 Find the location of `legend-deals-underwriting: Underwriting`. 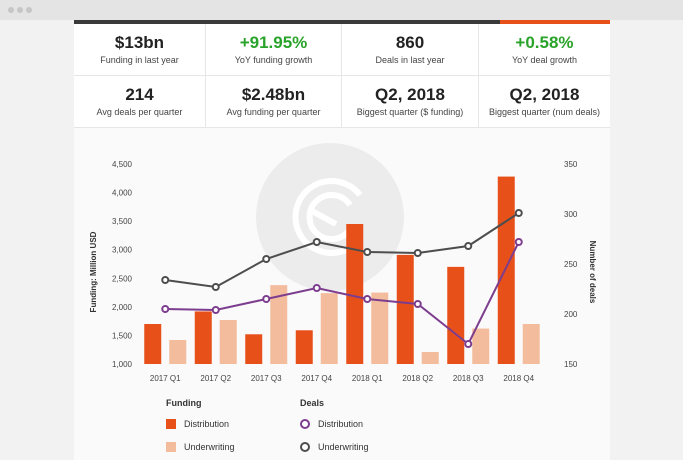

legend-deals-underwriting: Underwriting is located at coordinates (334, 447).